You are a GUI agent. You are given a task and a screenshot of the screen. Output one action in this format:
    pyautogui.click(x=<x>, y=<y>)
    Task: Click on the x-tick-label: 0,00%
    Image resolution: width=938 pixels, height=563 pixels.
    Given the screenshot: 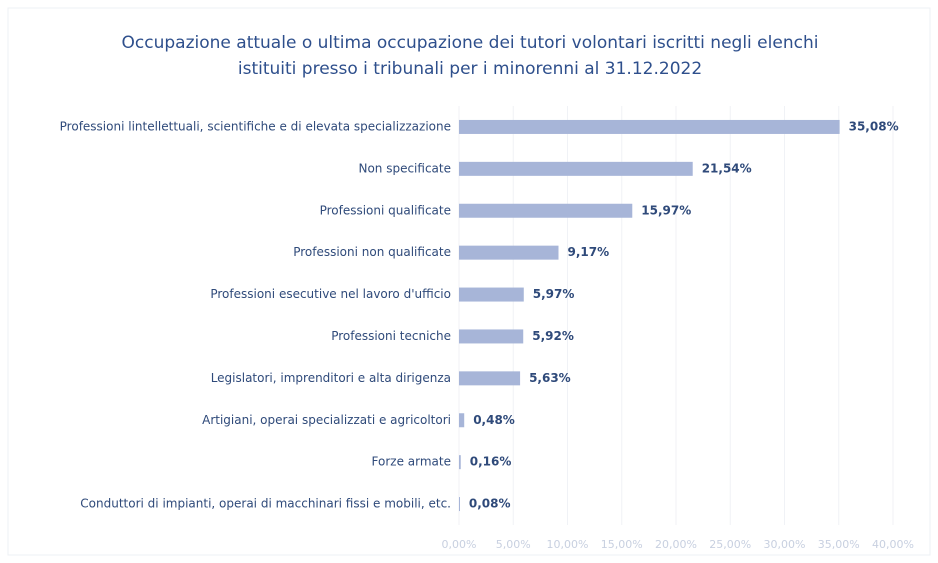 What is the action you would take?
    pyautogui.click(x=459, y=544)
    